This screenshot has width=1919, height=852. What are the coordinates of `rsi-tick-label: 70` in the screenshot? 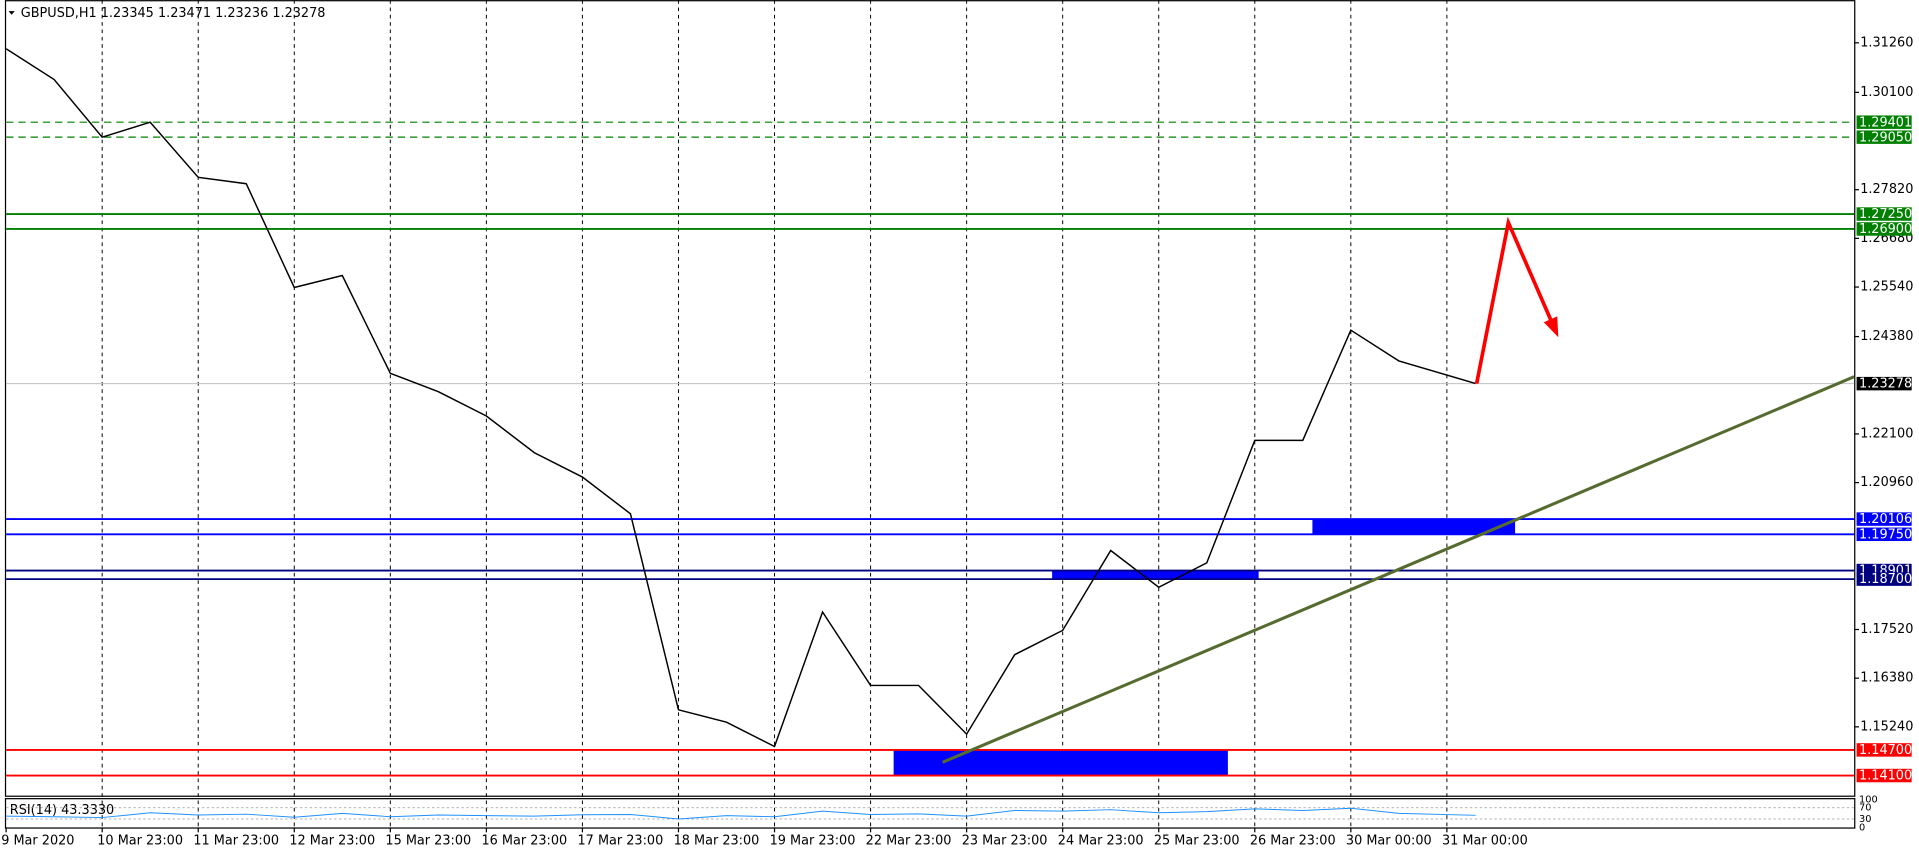 It's located at (1865, 808).